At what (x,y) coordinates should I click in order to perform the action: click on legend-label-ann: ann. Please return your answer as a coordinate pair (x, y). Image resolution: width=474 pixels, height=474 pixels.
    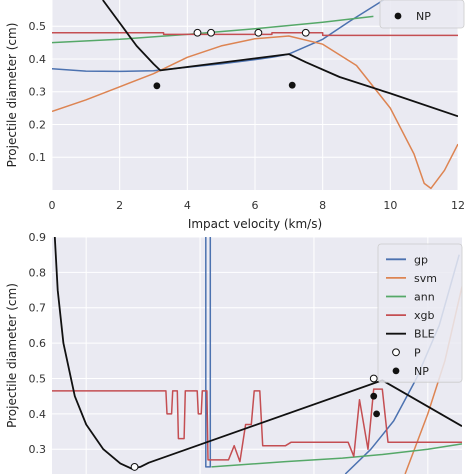
    Looking at the image, I should click on (424, 297).